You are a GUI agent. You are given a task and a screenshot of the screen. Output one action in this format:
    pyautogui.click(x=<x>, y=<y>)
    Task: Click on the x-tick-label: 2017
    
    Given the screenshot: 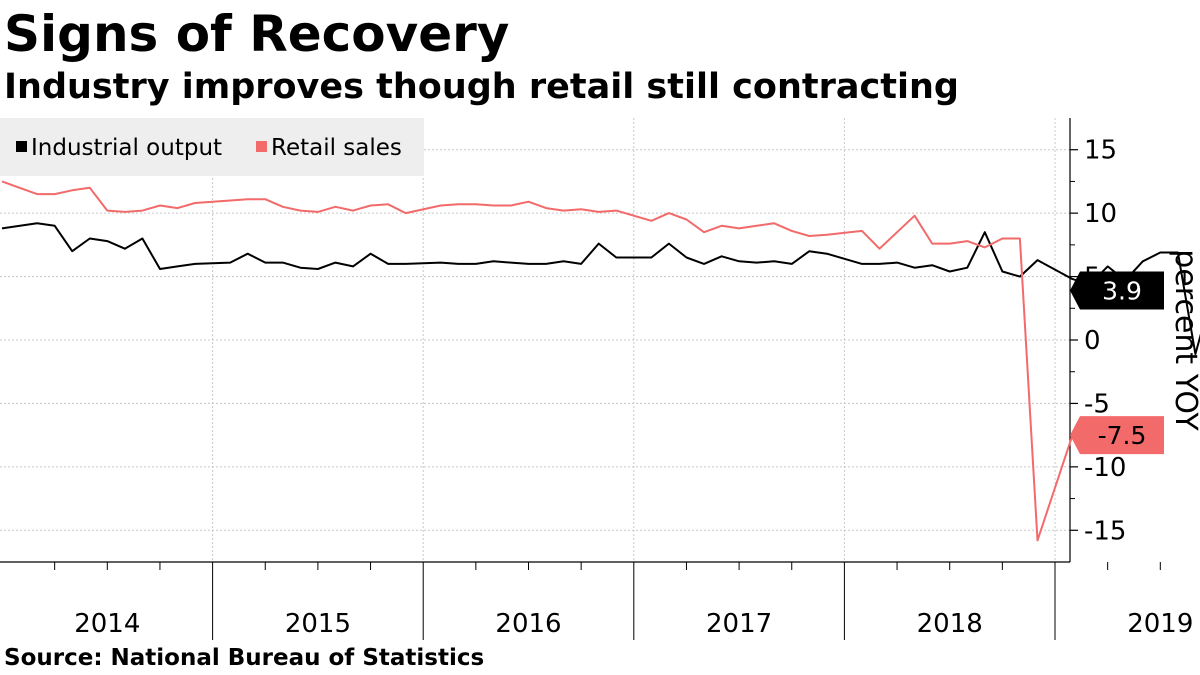 What is the action you would take?
    pyautogui.click(x=739, y=624)
    